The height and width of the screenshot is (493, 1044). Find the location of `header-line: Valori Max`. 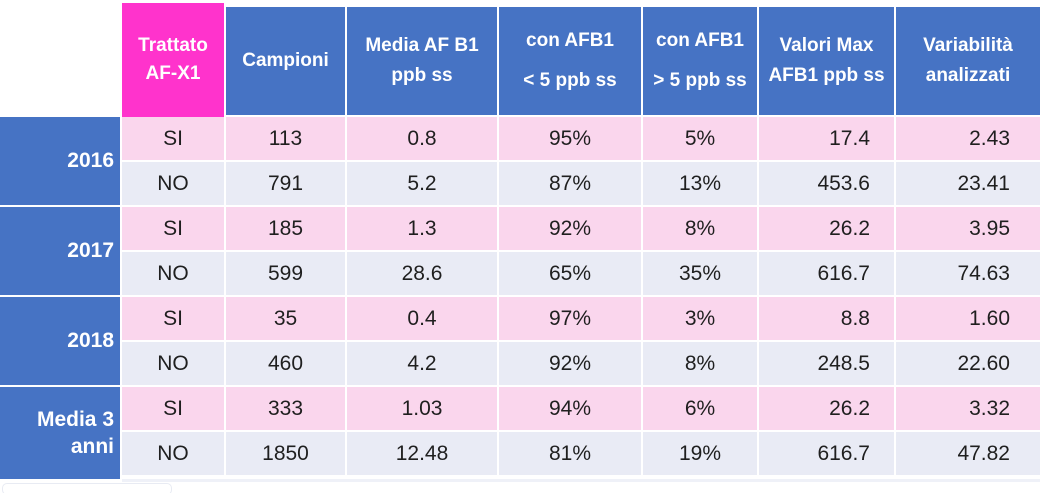

header-line: Valori Max is located at coordinates (826, 46).